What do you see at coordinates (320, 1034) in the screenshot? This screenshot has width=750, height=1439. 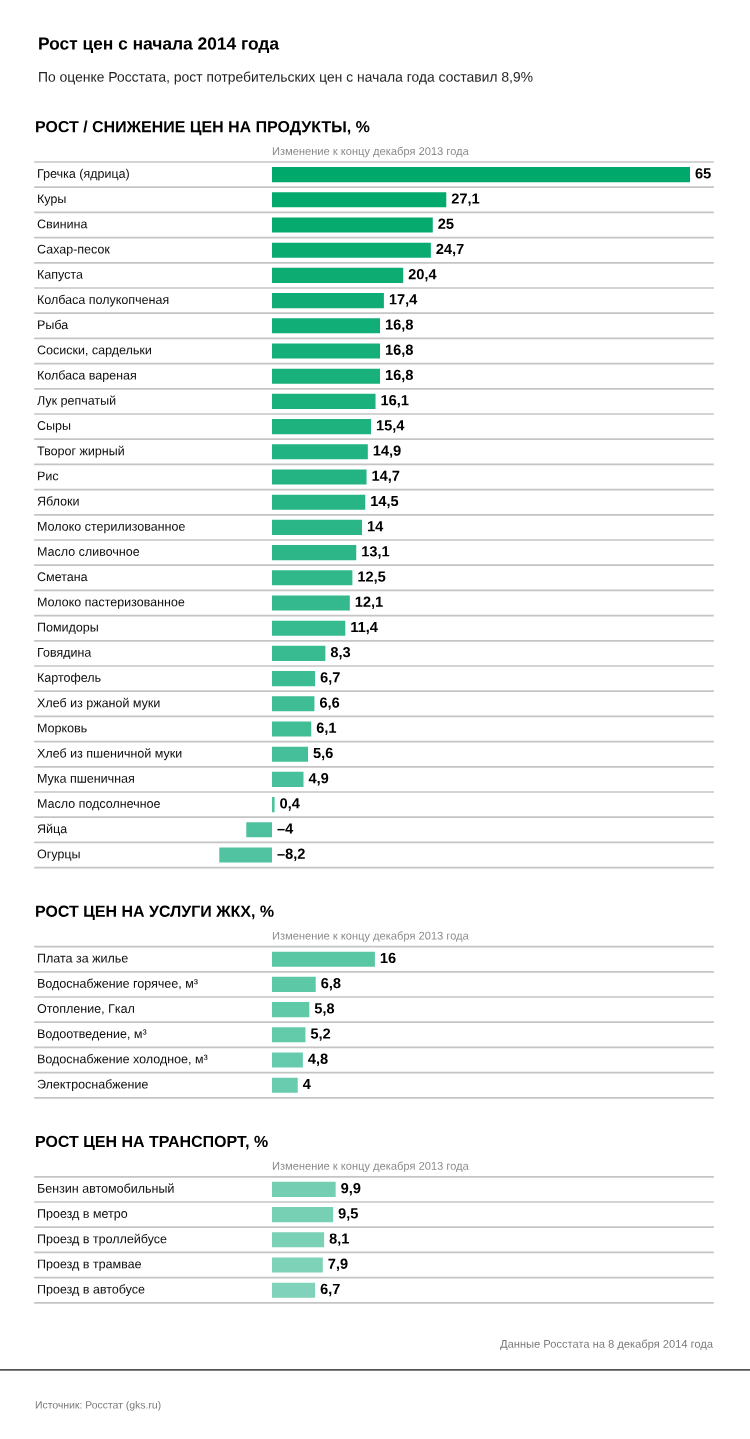 I see `data-label: 5,2` at bounding box center [320, 1034].